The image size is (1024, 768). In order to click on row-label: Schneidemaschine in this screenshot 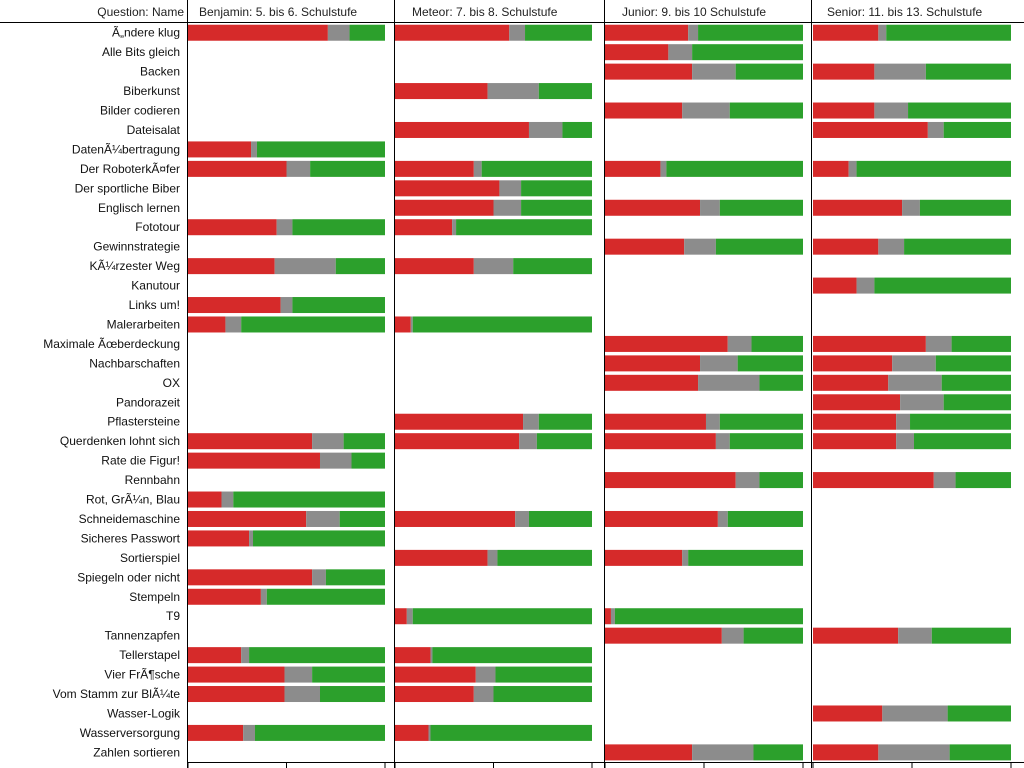, I will do `click(130, 519)`.